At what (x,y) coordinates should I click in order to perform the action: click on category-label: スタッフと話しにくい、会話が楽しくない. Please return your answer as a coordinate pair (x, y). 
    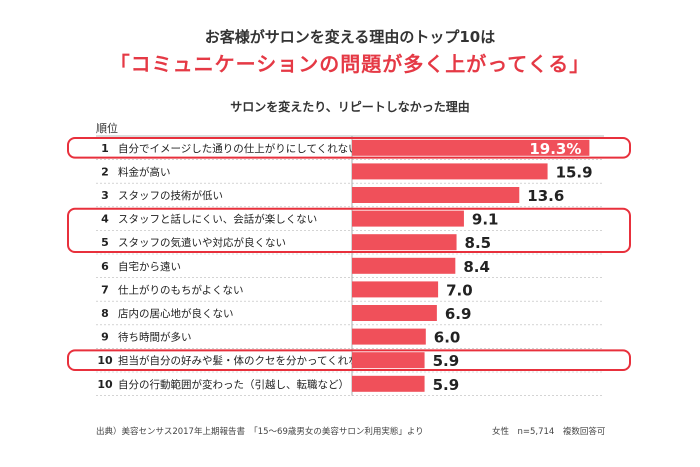
    Looking at the image, I should click on (217, 219).